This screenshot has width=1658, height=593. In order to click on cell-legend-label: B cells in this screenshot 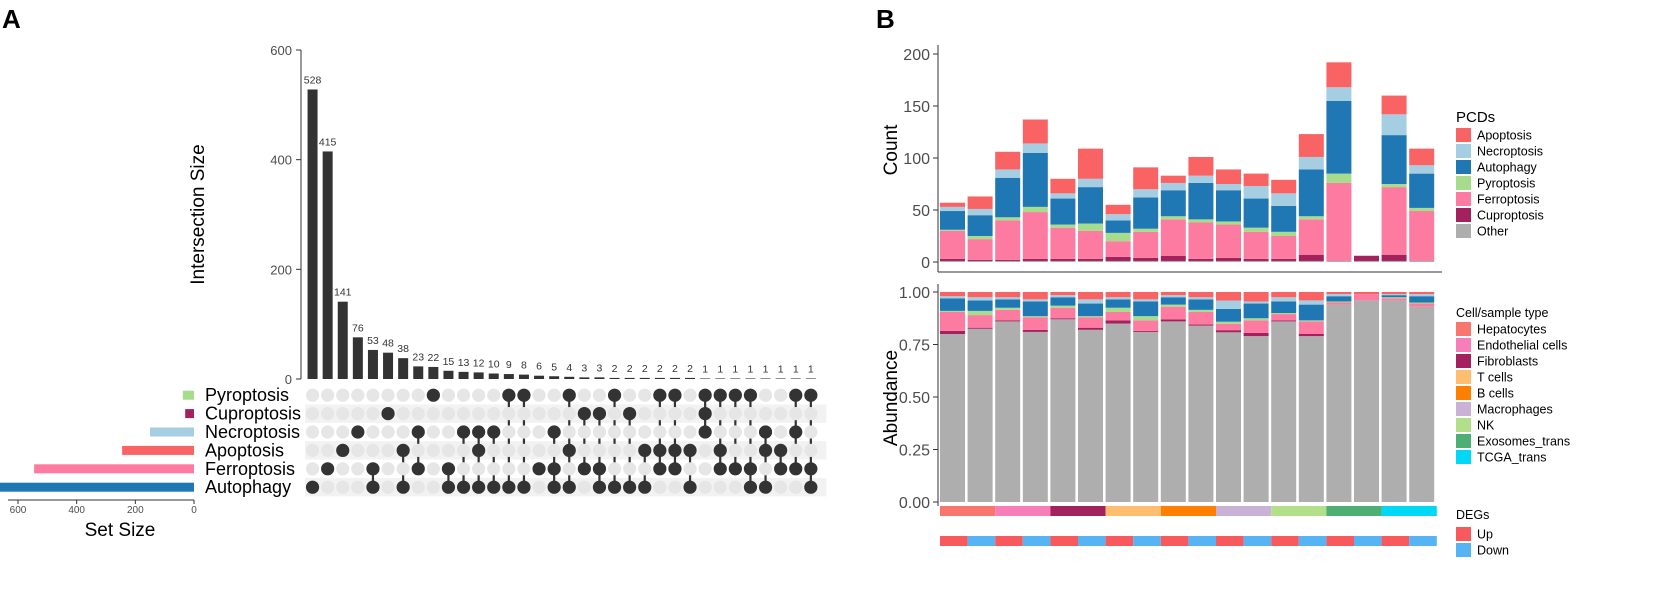, I will do `click(1495, 394)`.